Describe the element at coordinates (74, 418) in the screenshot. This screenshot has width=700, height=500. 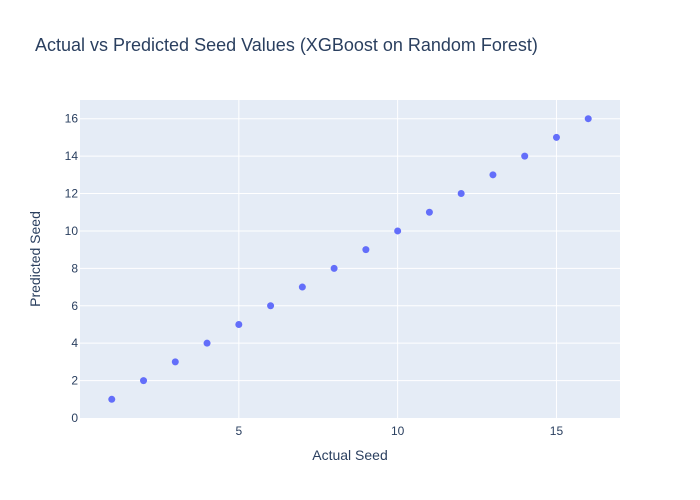
I see `y-tick-label: 0` at that location.